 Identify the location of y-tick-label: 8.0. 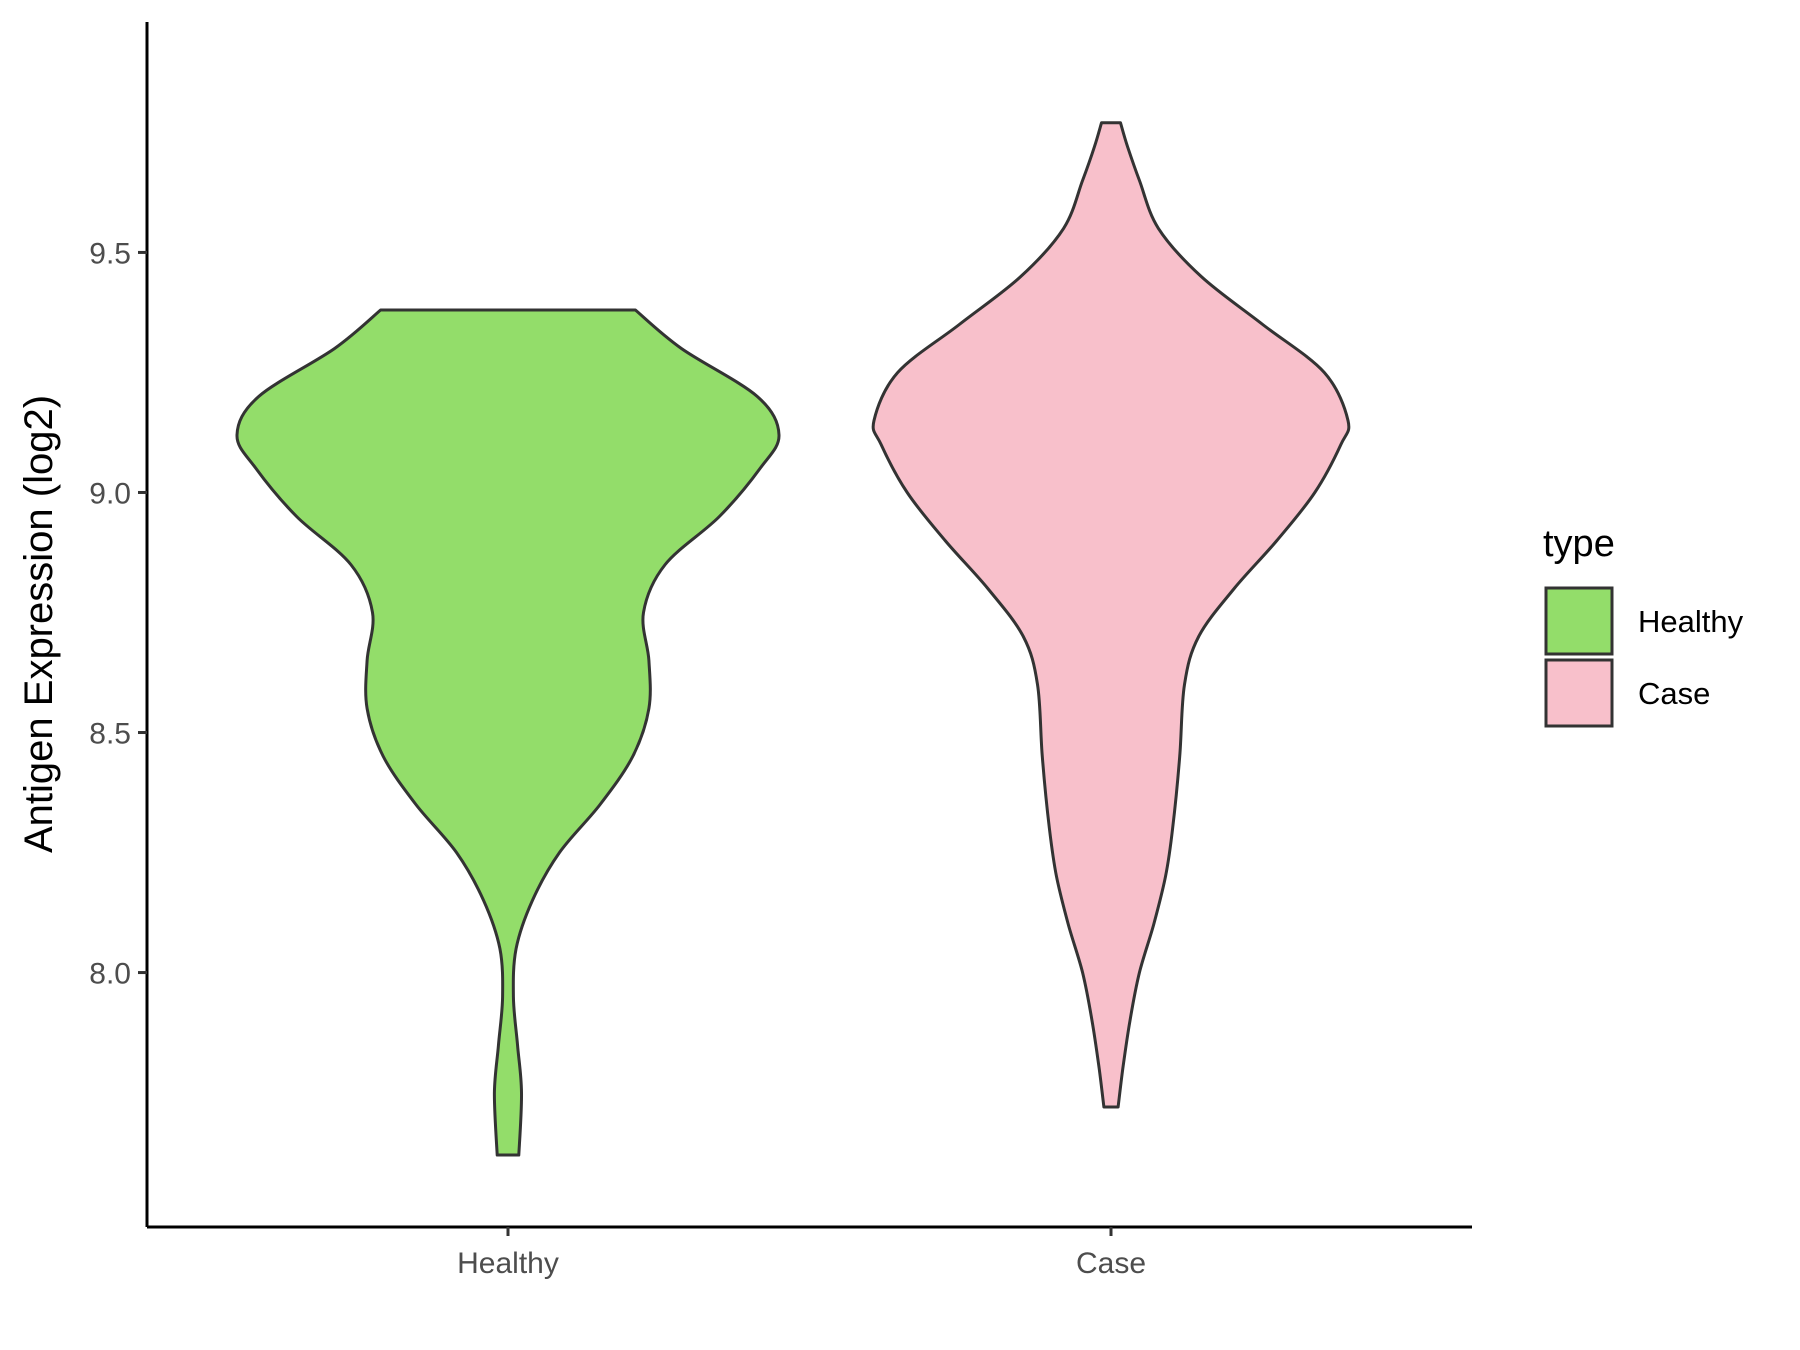
(110, 974).